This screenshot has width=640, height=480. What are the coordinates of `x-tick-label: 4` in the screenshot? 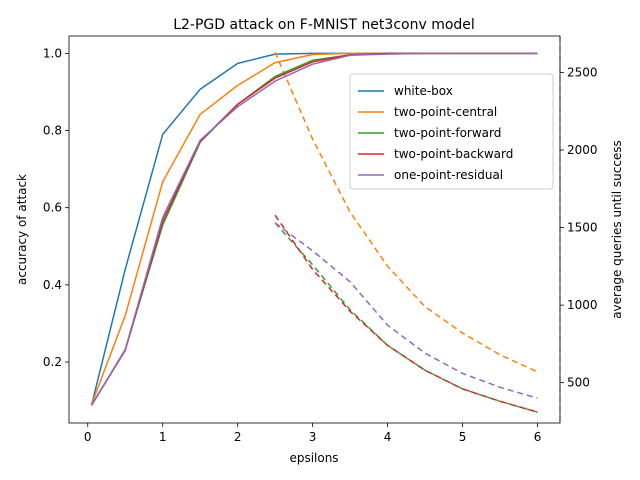 It's located at (388, 437).